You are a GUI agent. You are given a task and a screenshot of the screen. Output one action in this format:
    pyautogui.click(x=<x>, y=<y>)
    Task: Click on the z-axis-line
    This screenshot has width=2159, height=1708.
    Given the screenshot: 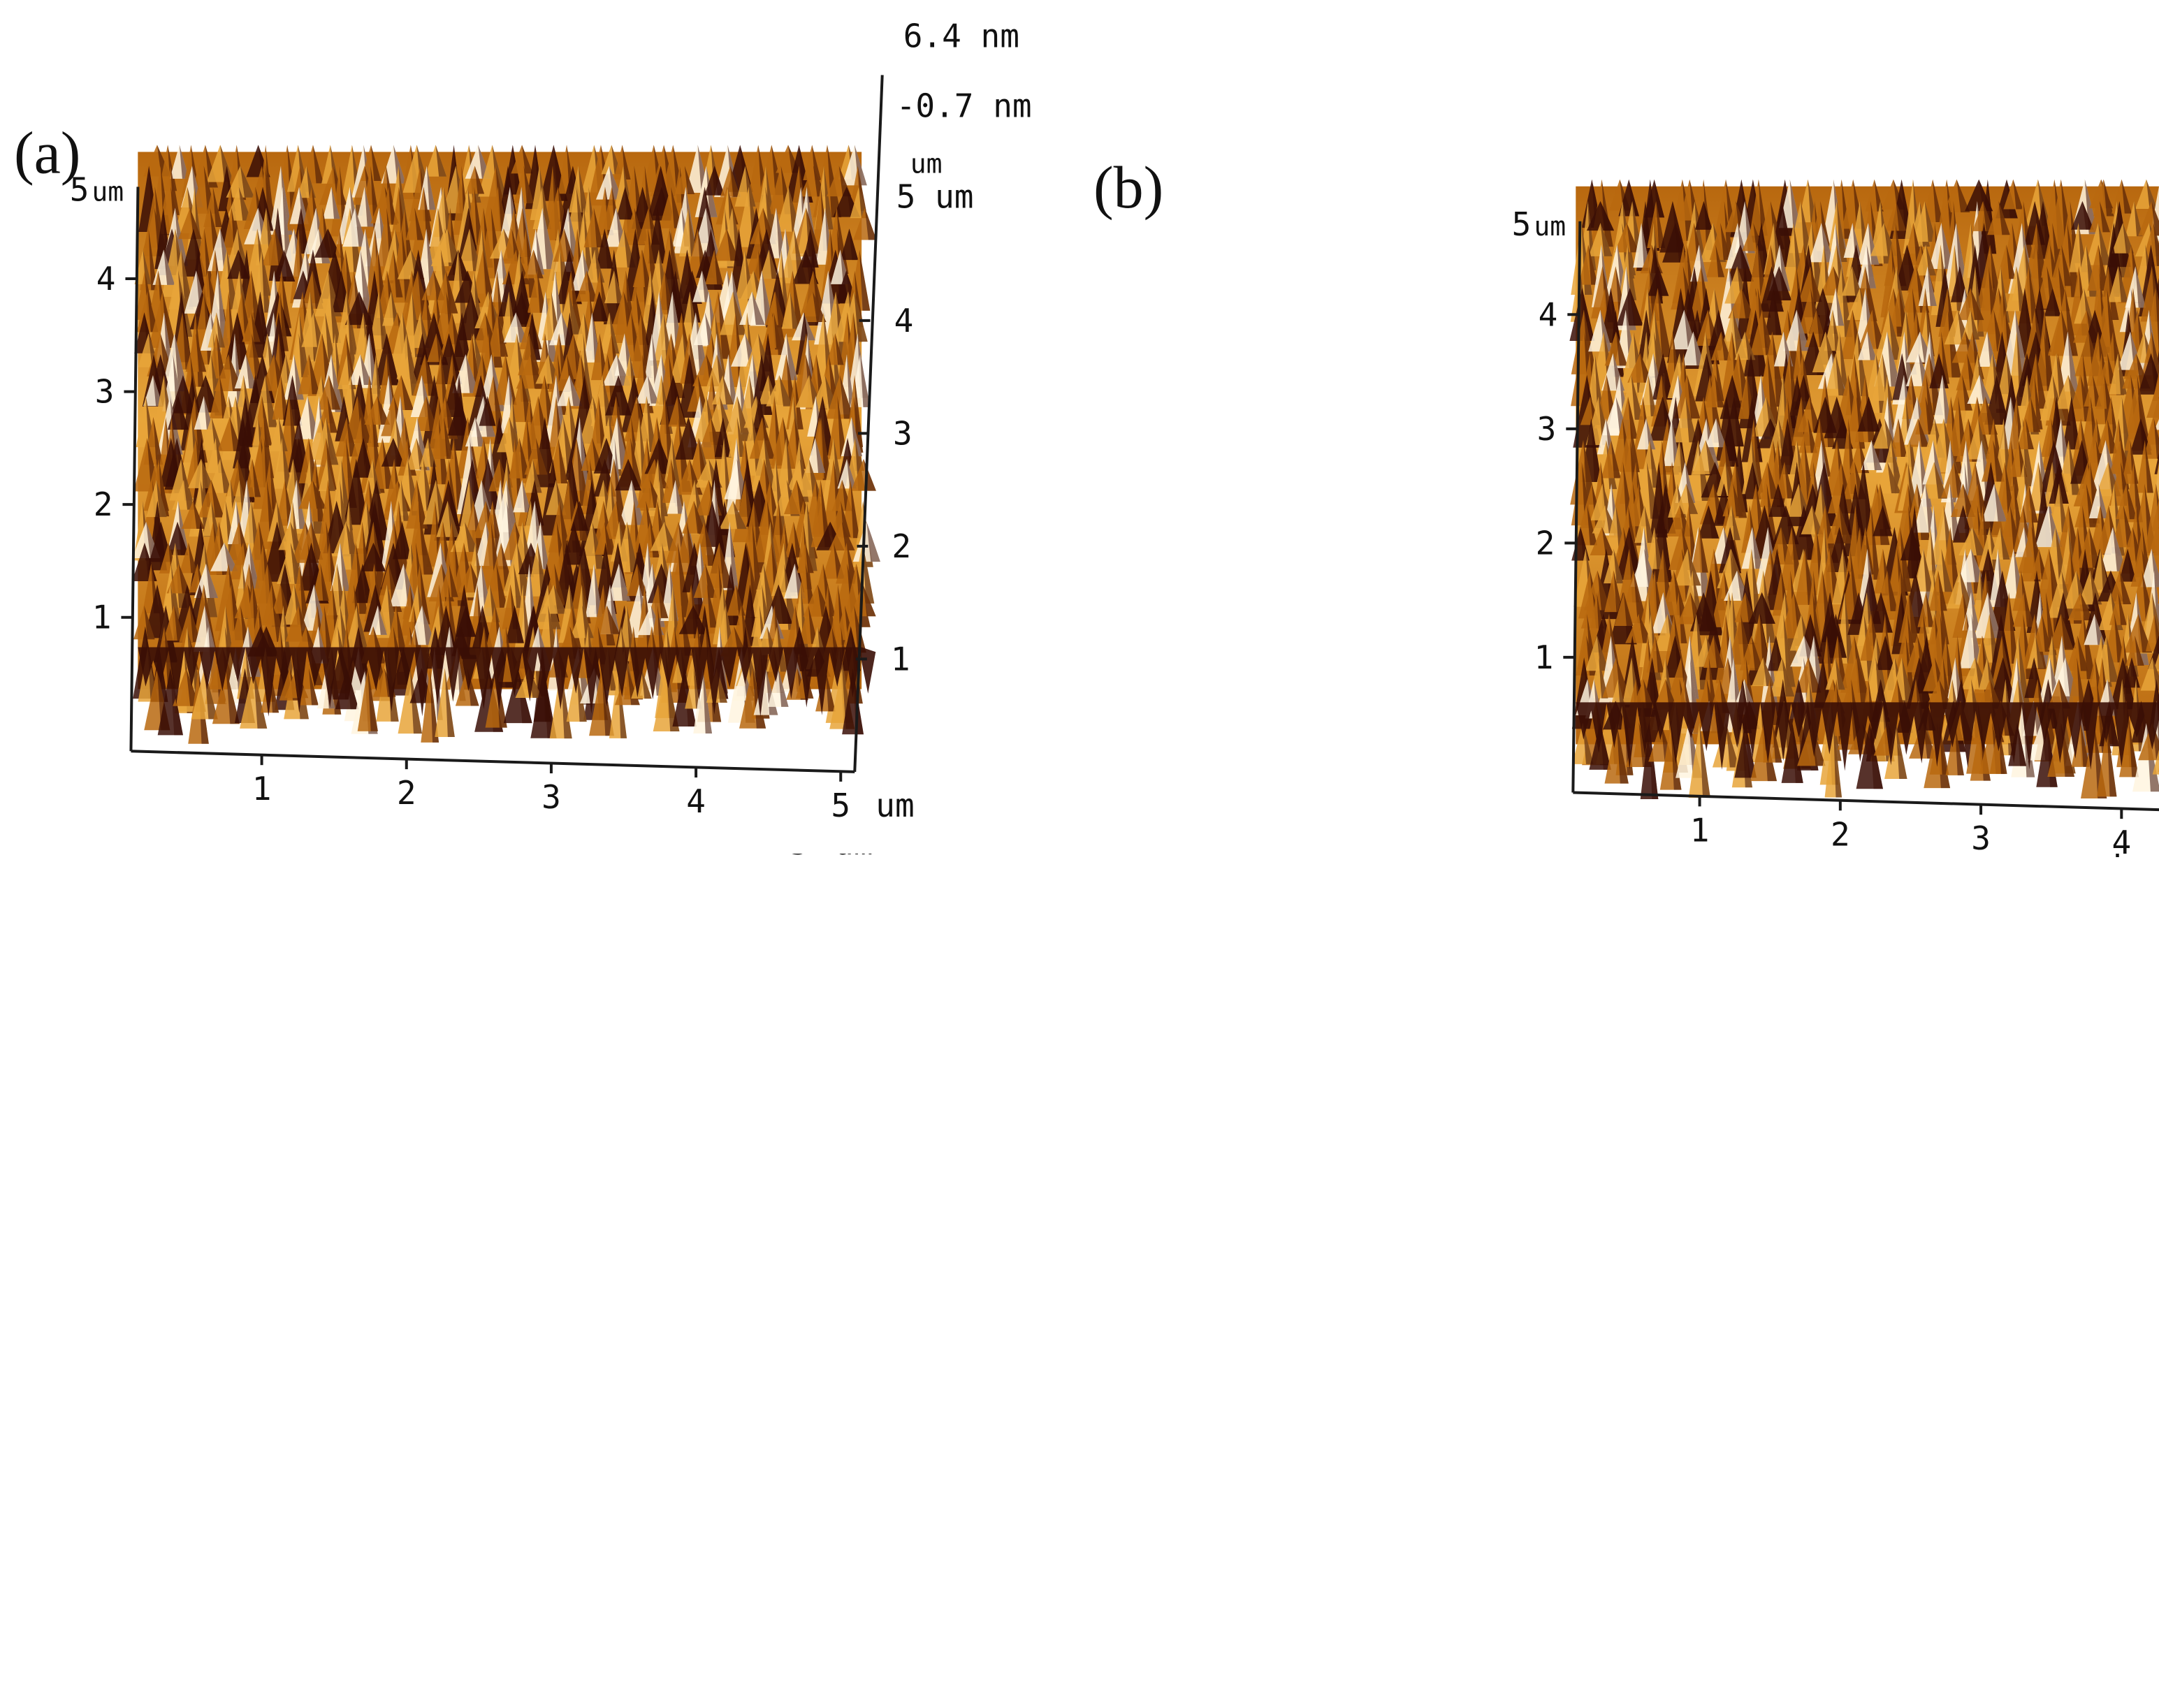 What is the action you would take?
    pyautogui.click(x=868, y=423)
    